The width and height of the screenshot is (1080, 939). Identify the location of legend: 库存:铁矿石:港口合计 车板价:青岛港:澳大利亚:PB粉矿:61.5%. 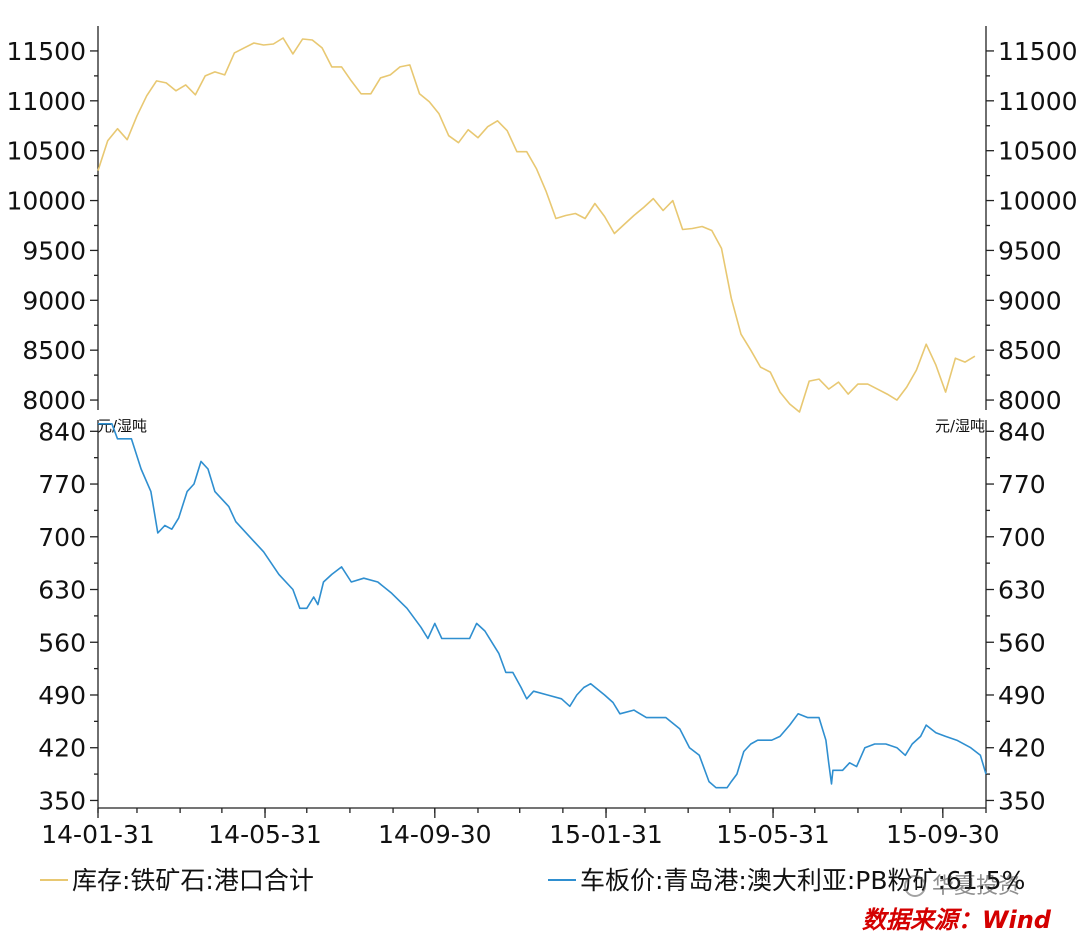
(532, 880).